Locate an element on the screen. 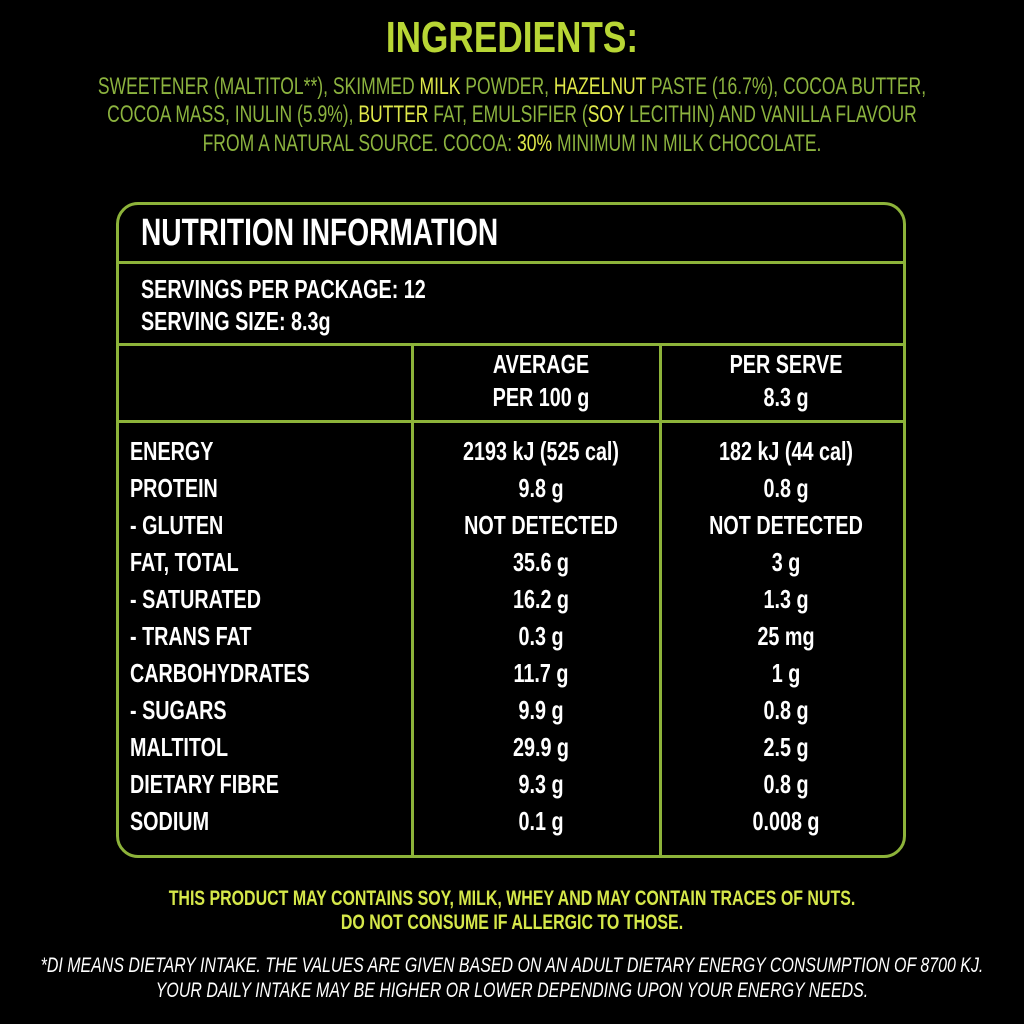  value-per-serve: 182 kJ (44 cal) is located at coordinates (786, 451).